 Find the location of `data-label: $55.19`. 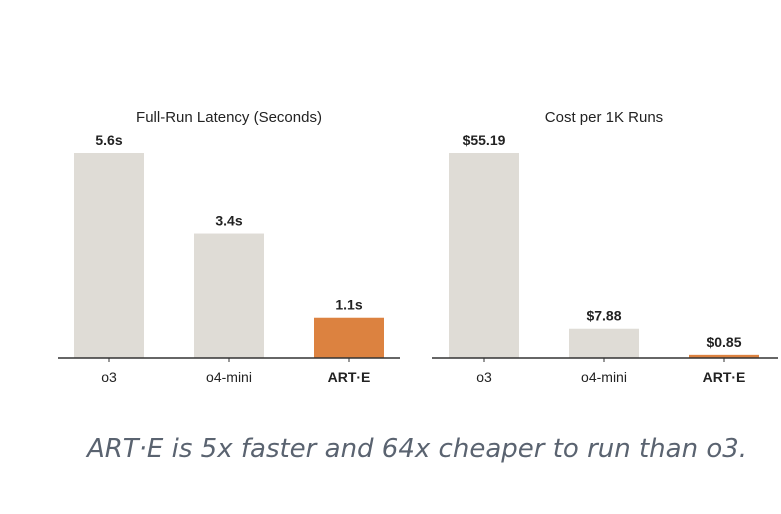

data-label: $55.19 is located at coordinates (484, 140).